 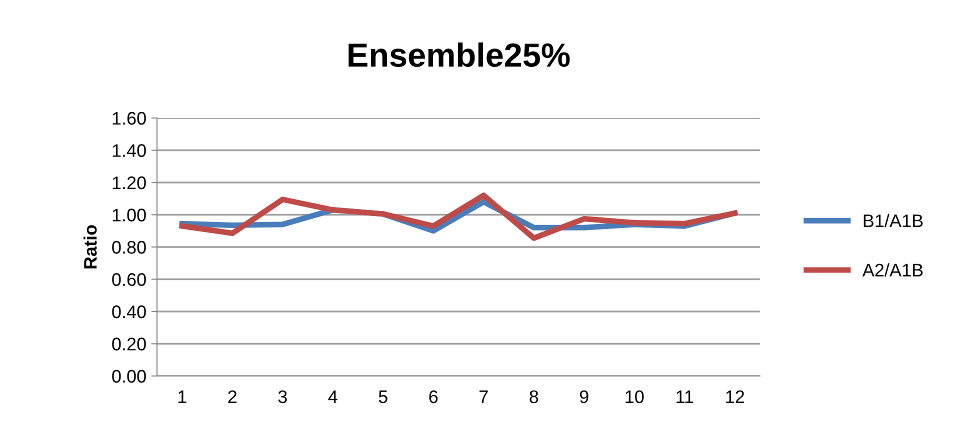 I want to click on x-tick-label: 3, so click(x=282, y=397).